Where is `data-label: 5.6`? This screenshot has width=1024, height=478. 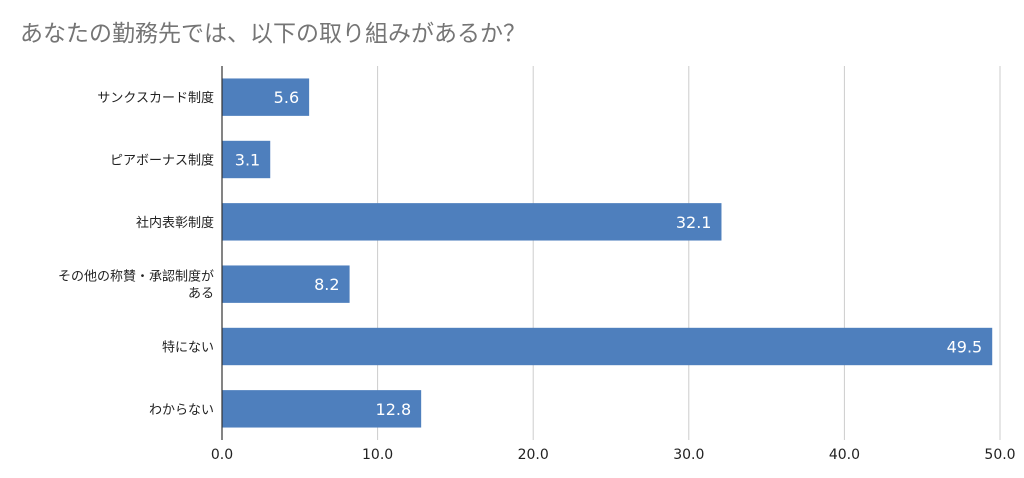
data-label: 5.6 is located at coordinates (286, 97).